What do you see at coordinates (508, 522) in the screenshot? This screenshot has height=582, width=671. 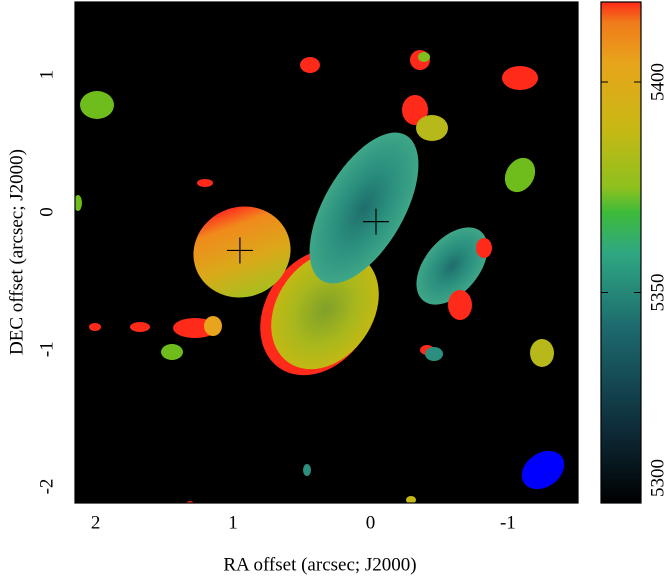 I see `x-tick-label: -1` at bounding box center [508, 522].